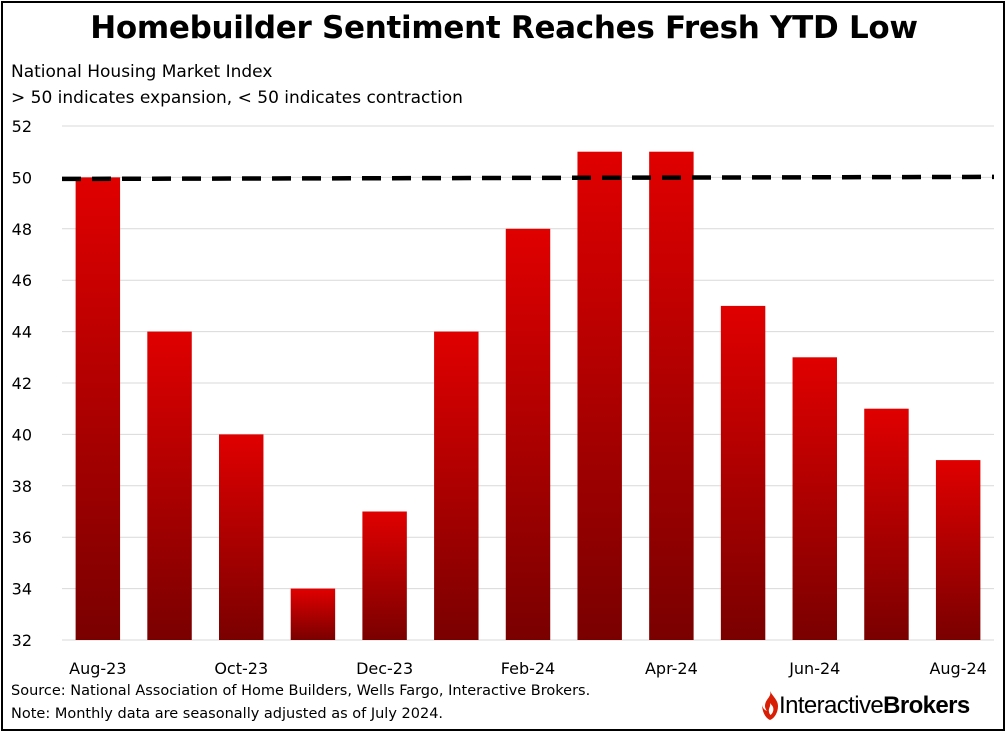 The height and width of the screenshot is (734, 1008). I want to click on x-tick-label: Dec-23, so click(384, 668).